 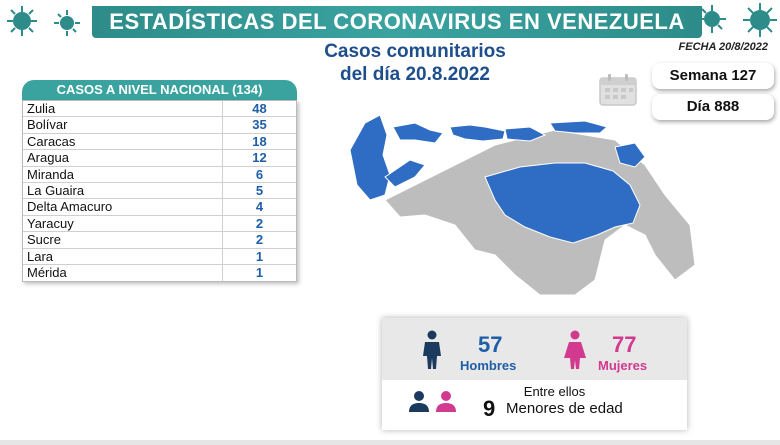 What do you see at coordinates (432, 401) in the screenshot?
I see `minors-icon` at bounding box center [432, 401].